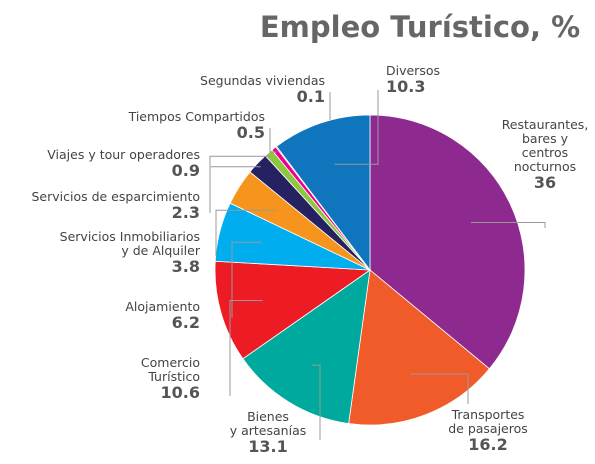 This screenshot has height=464, width=595. I want to click on value-label: 36, so click(545, 182).